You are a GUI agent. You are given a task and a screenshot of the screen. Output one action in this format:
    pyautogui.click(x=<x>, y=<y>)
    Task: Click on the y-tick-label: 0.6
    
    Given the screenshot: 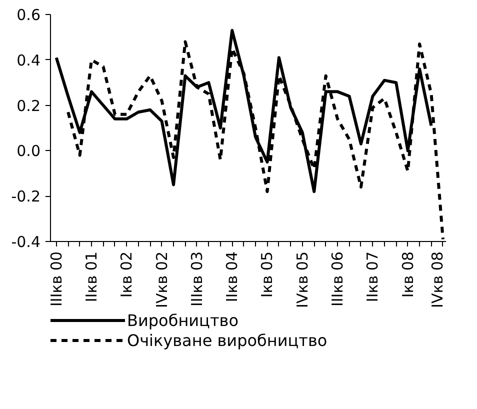 What is the action you would take?
    pyautogui.click(x=28, y=15)
    